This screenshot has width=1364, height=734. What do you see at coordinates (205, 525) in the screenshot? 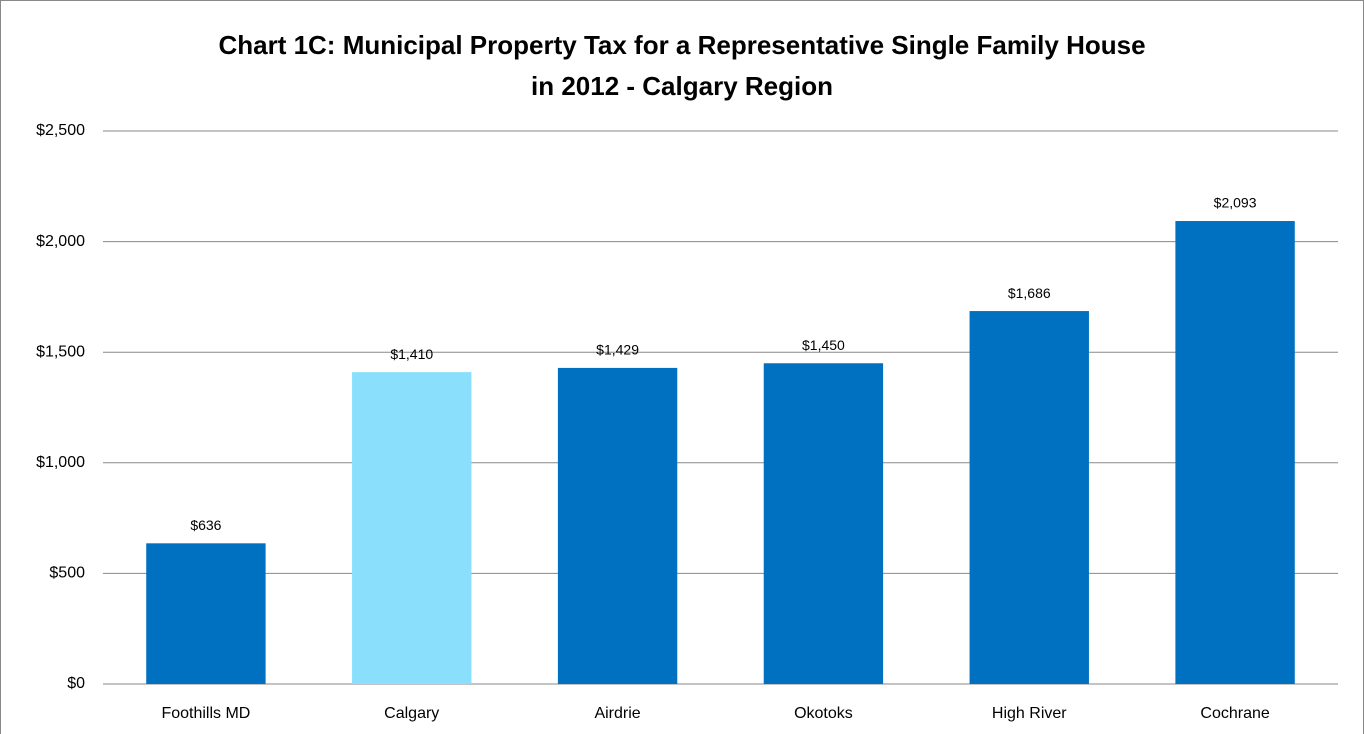
I see `value-label: $636` at bounding box center [205, 525].